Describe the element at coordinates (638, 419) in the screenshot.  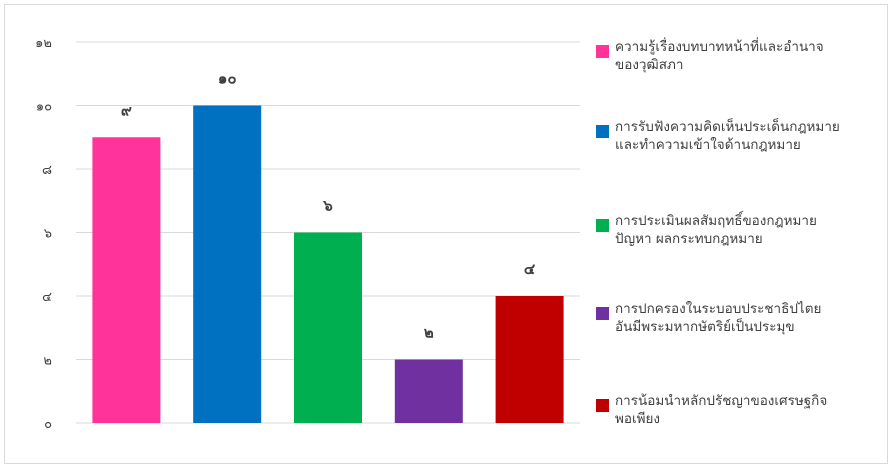
I see `legend-label-line: พอเพียง` at that location.